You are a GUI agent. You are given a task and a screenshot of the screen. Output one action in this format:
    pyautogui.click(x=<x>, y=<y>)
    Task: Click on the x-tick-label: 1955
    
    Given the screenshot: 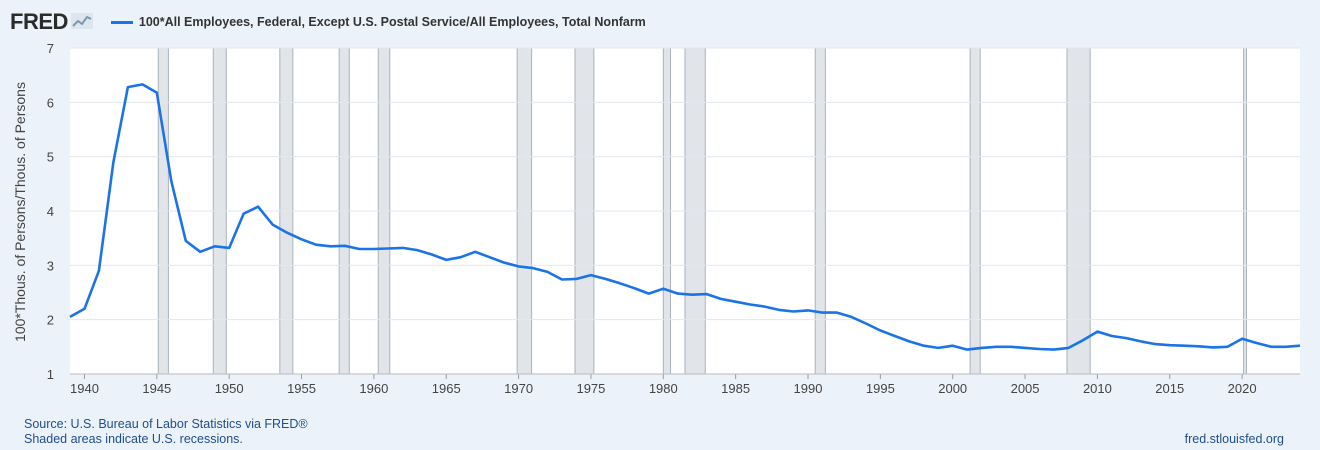 What is the action you would take?
    pyautogui.click(x=301, y=388)
    